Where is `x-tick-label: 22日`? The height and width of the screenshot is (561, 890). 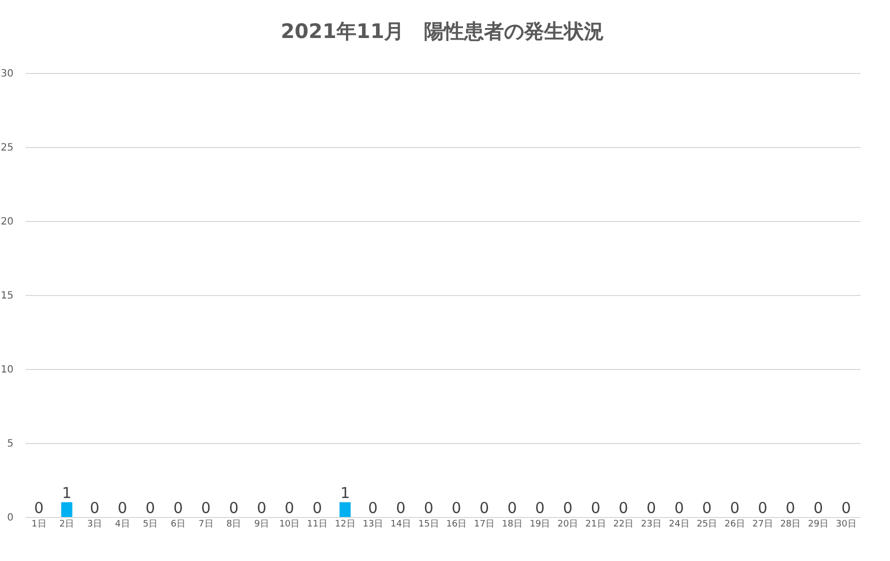
x-tick-label: 22日 is located at coordinates (623, 525).